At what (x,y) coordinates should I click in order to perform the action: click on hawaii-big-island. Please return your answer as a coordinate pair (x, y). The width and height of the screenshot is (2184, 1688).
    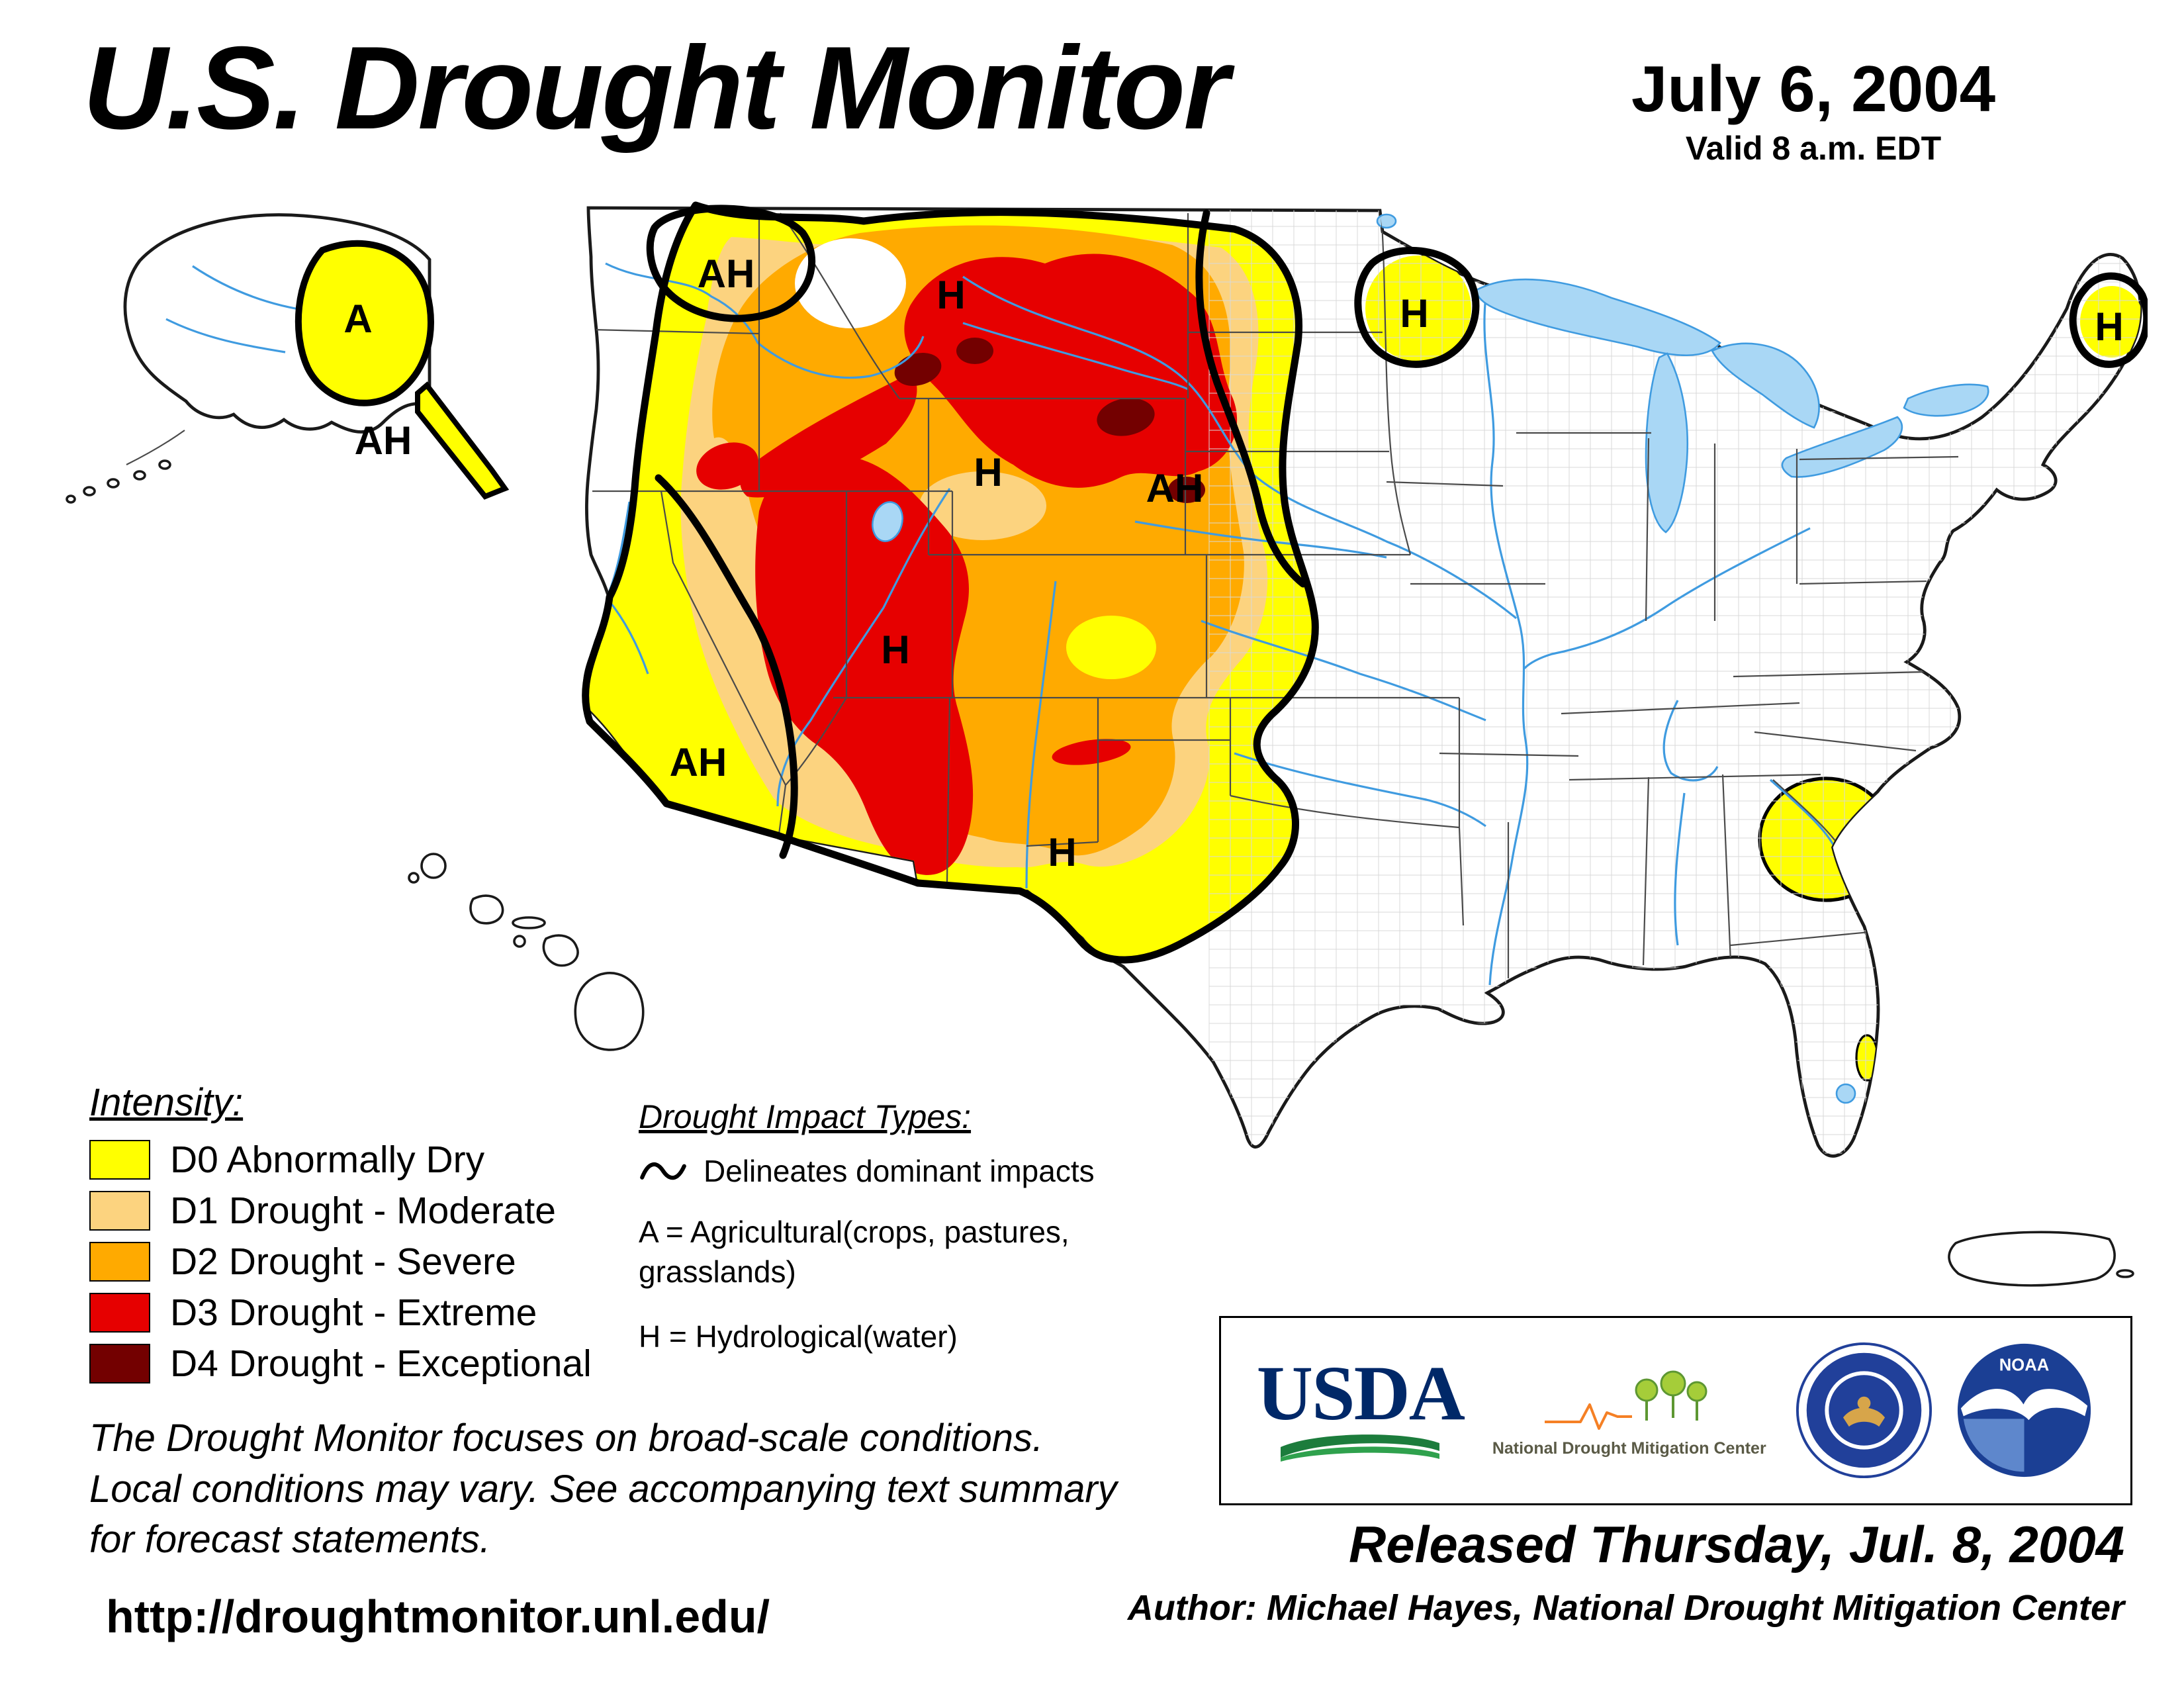
    Looking at the image, I should click on (609, 1011).